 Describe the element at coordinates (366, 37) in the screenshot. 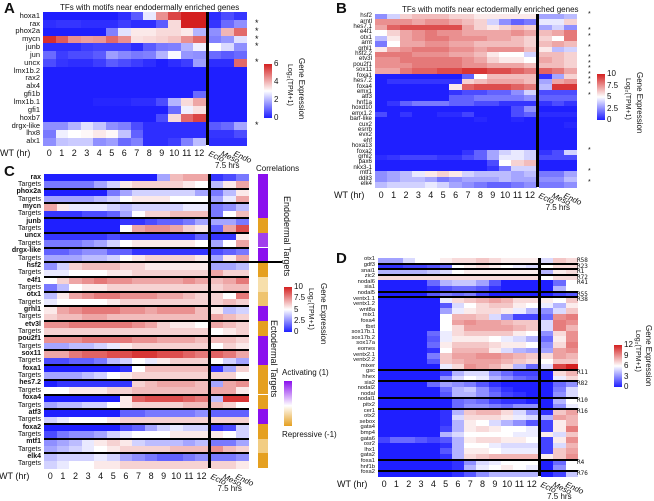

I see `row-label: otx1` at that location.